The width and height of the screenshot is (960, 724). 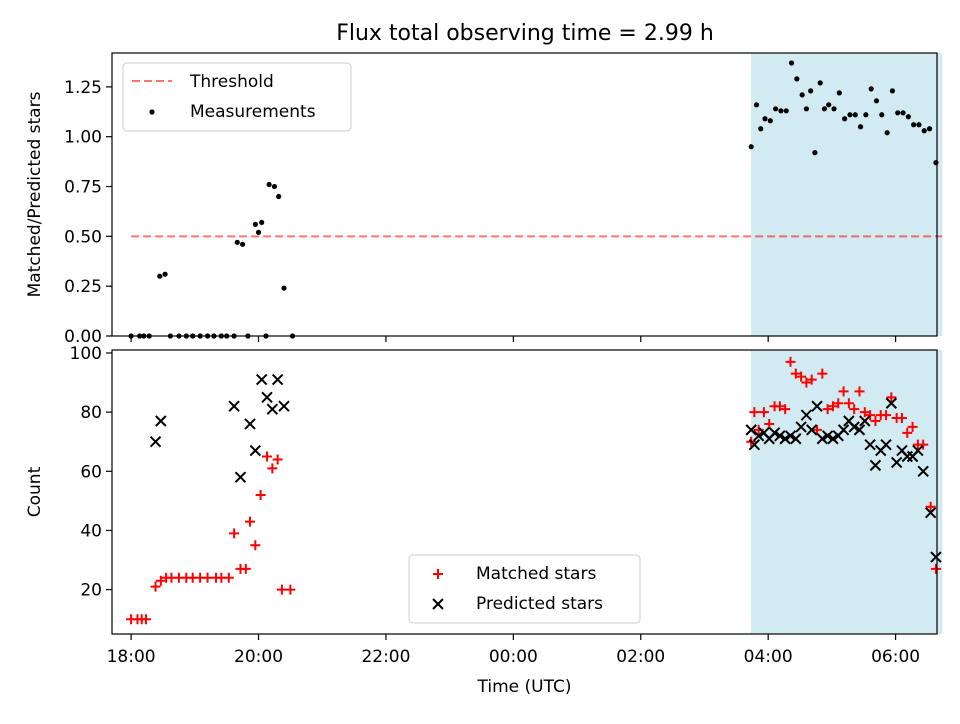 I want to click on legend-matched-label: Matched stars, so click(x=536, y=574).